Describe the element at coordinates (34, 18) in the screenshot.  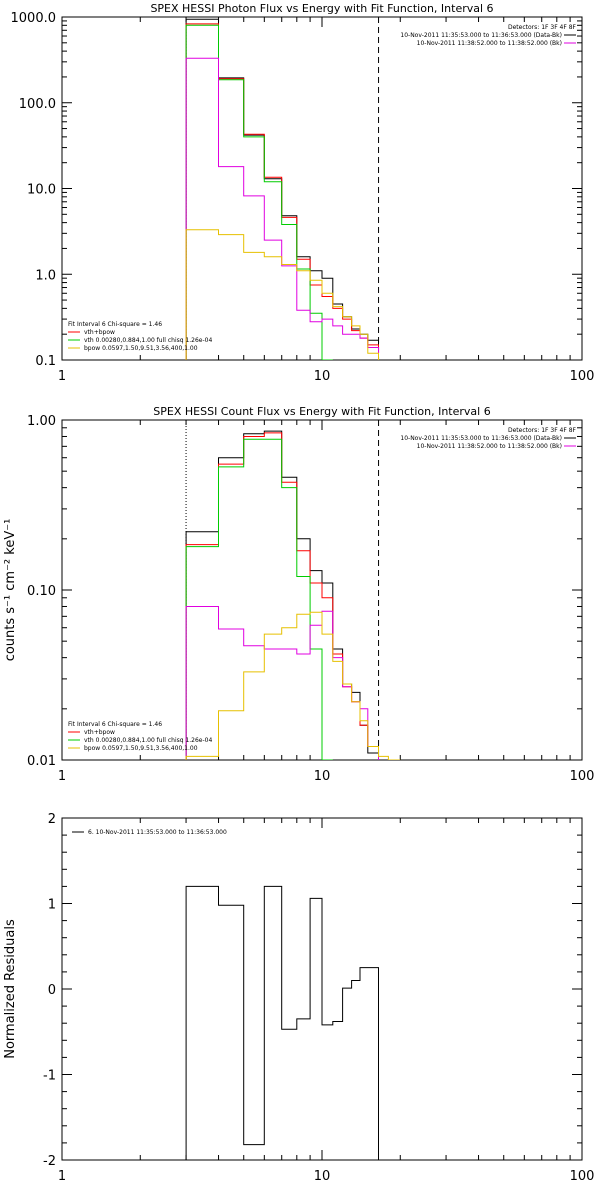
I see `y-tick-label: 1000.0` at that location.